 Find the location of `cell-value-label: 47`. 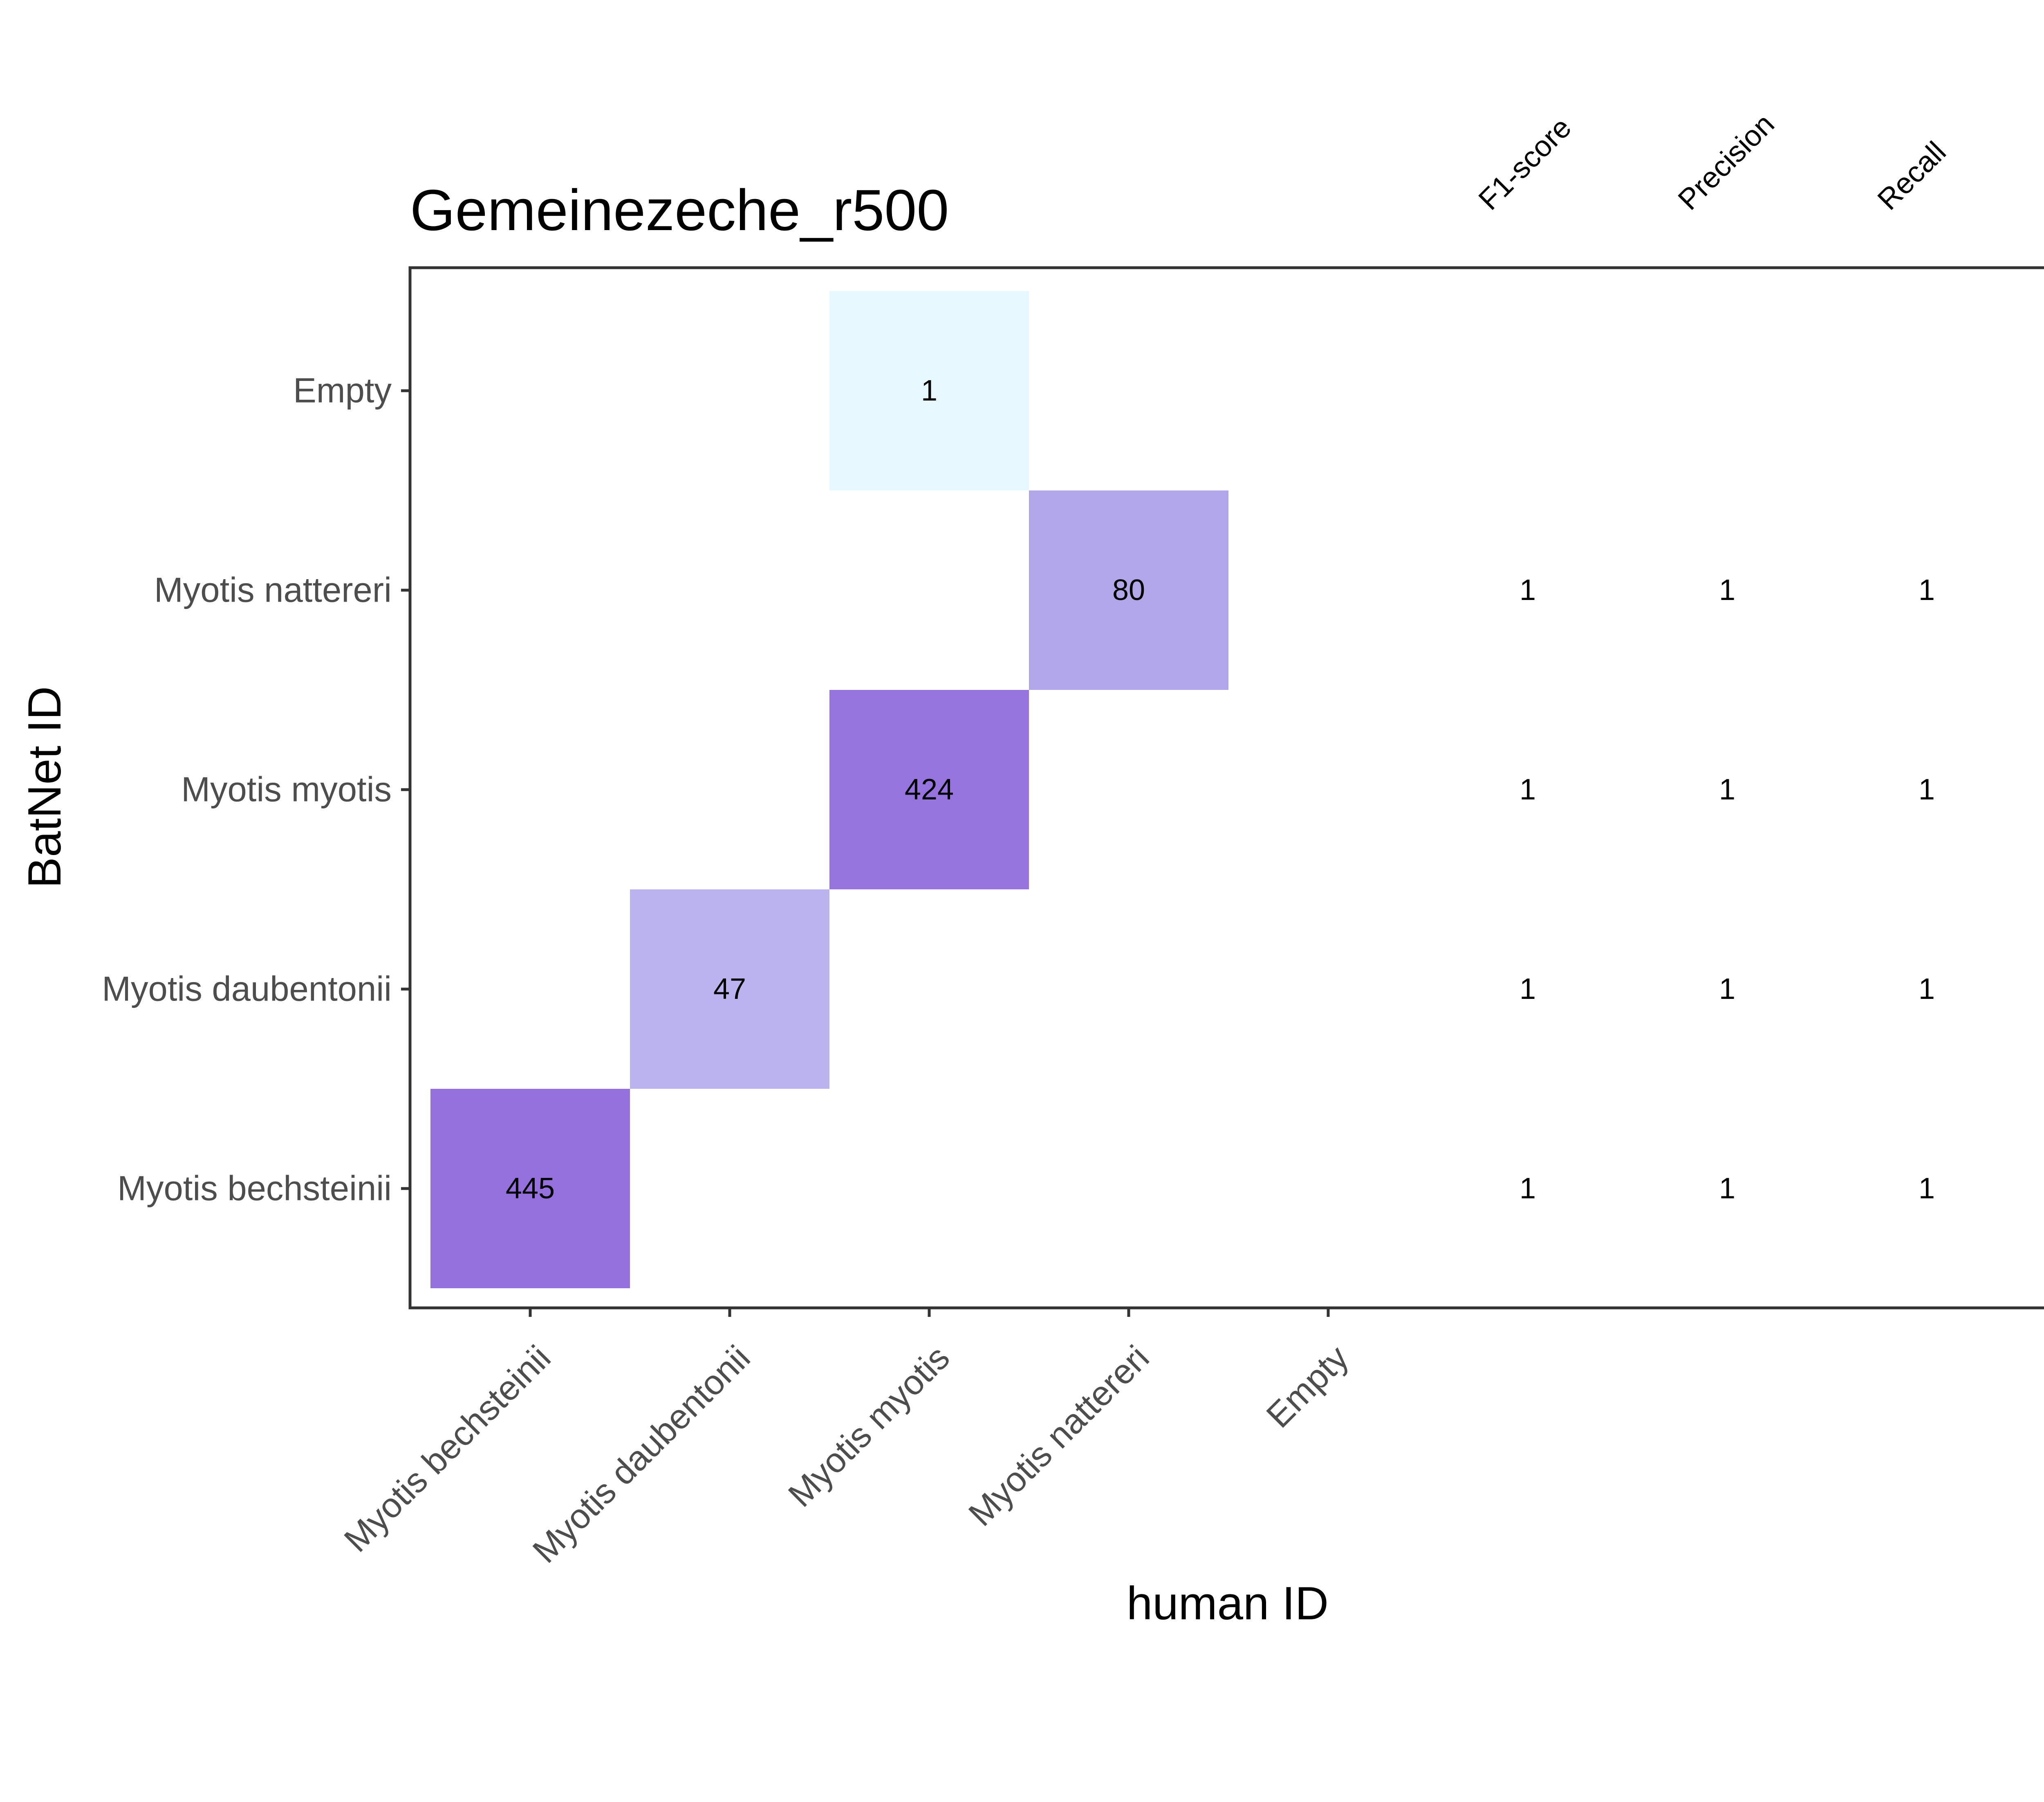

cell-value-label: 47 is located at coordinates (729, 989).